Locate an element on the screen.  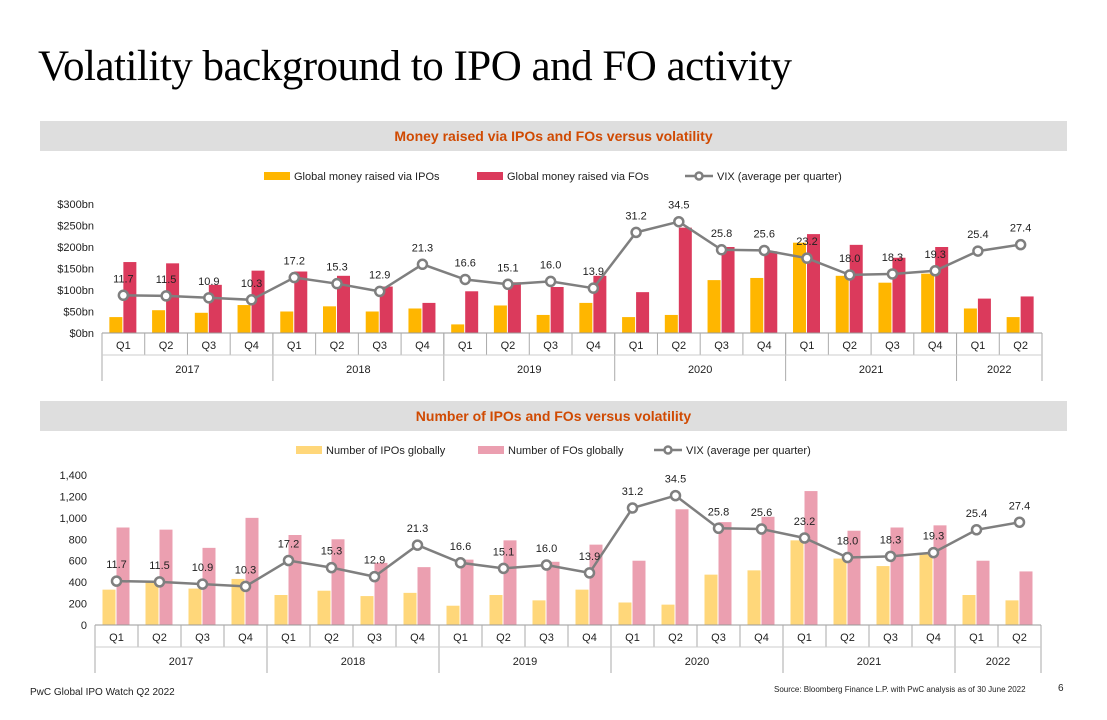
legend-swatch-fo is located at coordinates (491, 450).